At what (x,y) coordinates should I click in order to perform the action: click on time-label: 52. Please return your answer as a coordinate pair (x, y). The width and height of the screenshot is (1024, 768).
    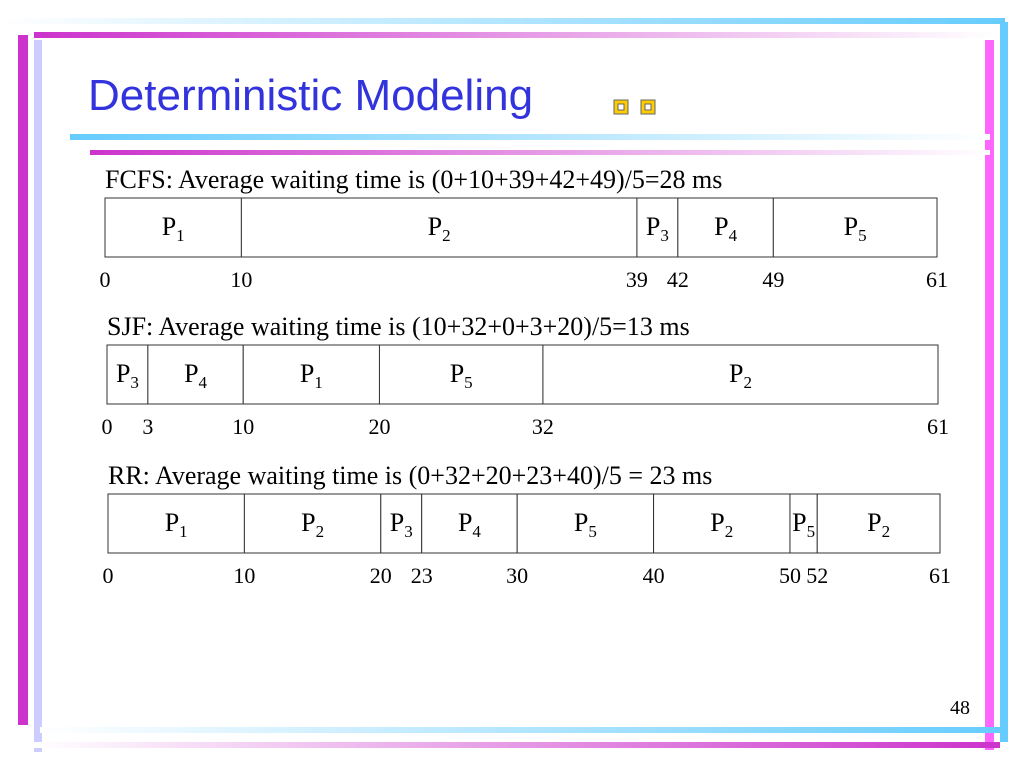
    Looking at the image, I should click on (817, 575).